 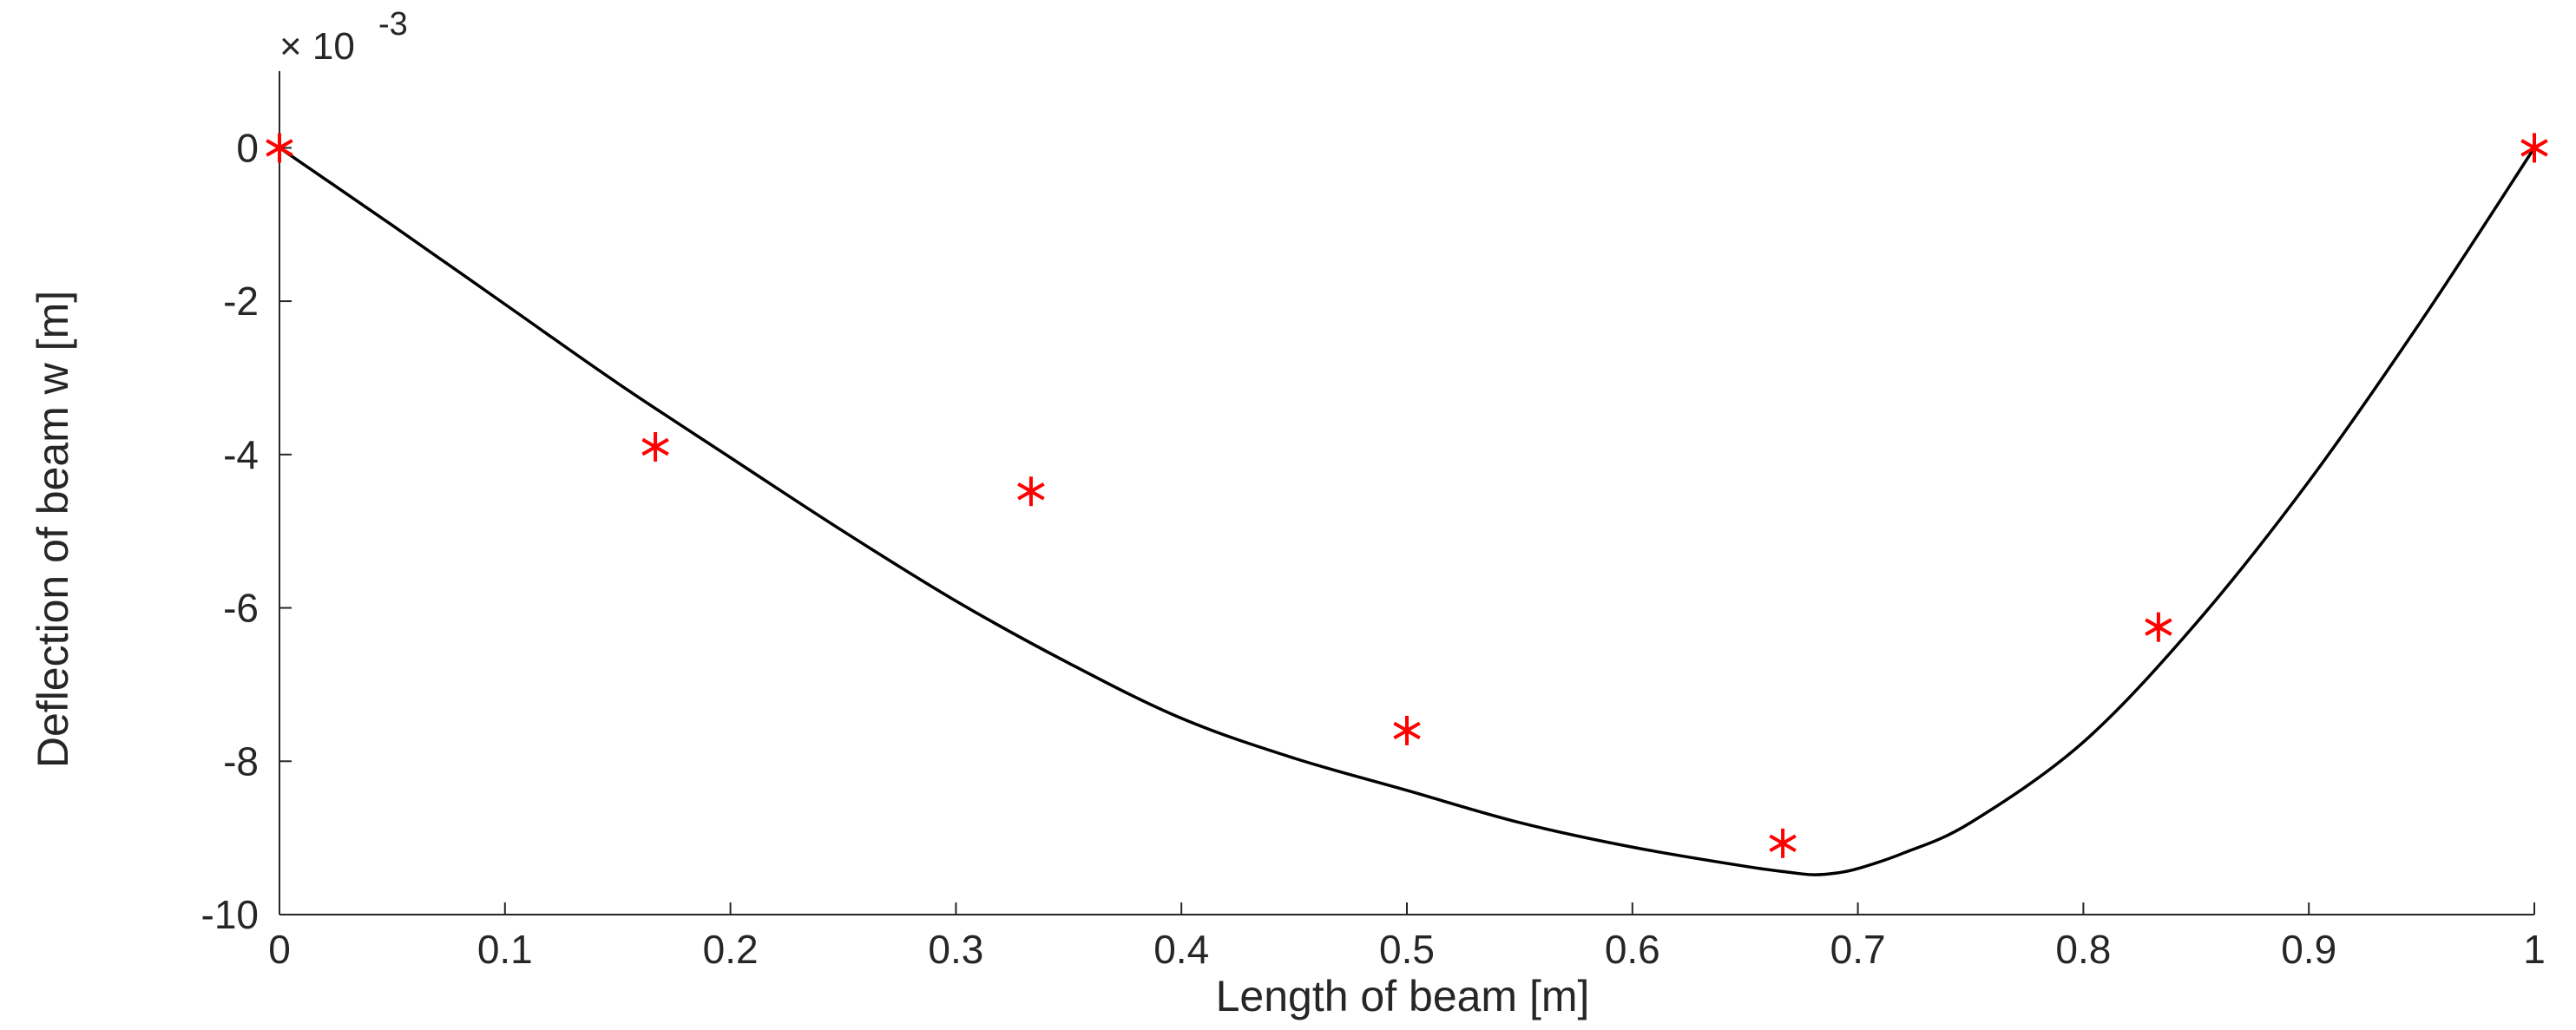 I want to click on y-axis-multiplier: × 10 -3, so click(x=344, y=37).